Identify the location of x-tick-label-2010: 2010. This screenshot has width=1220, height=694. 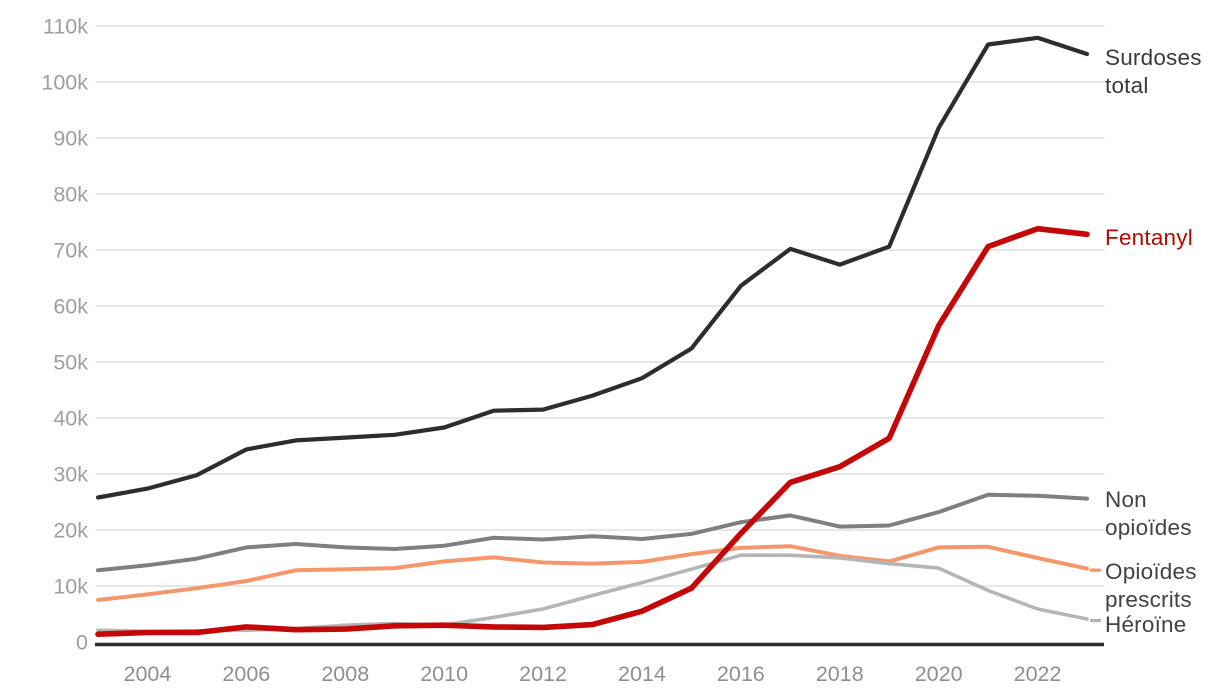
(444, 674).